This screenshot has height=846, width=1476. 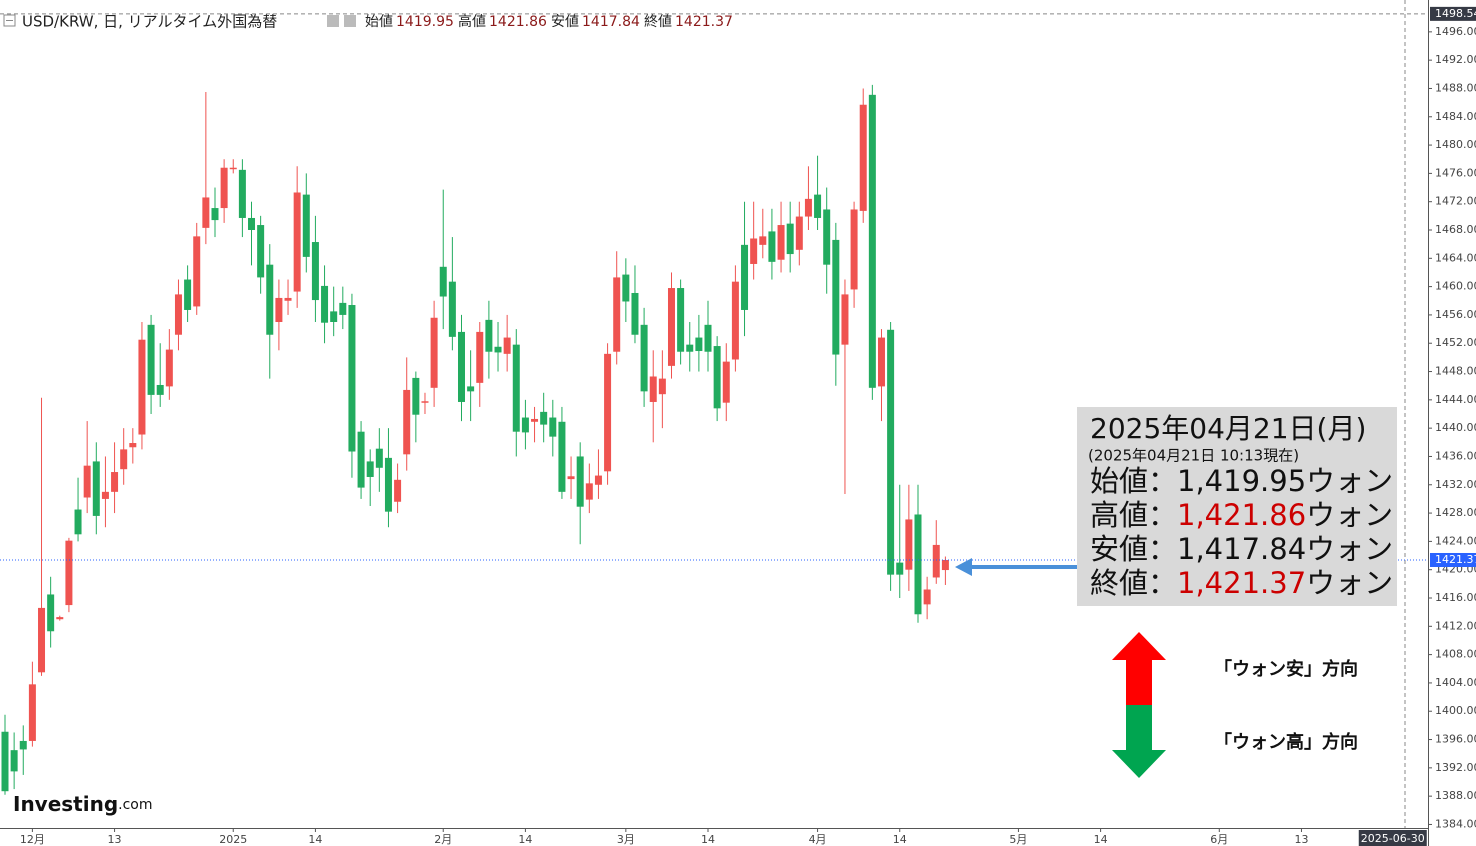 I want to click on row-value: 1,421.37, so click(x=1241, y=583).